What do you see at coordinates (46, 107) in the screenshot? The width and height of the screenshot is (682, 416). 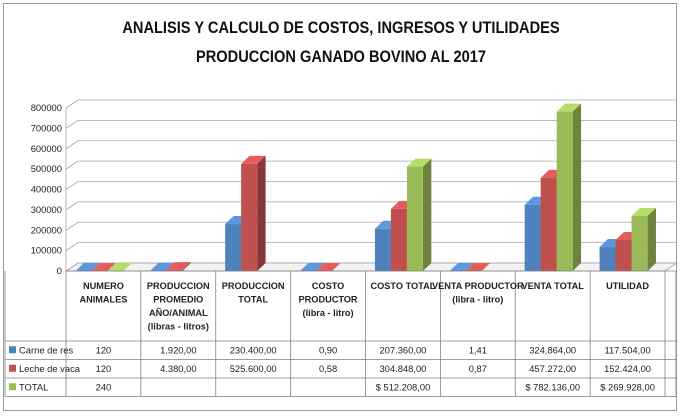 I see `y-tick-label: 800000` at bounding box center [46, 107].